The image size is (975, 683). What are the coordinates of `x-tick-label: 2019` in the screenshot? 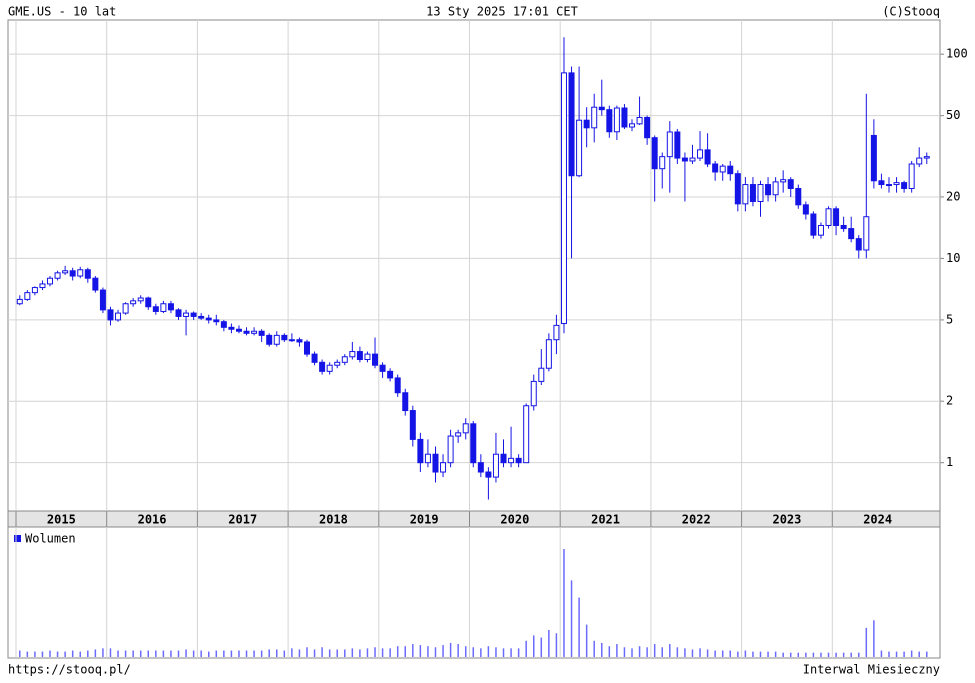 It's located at (424, 520).